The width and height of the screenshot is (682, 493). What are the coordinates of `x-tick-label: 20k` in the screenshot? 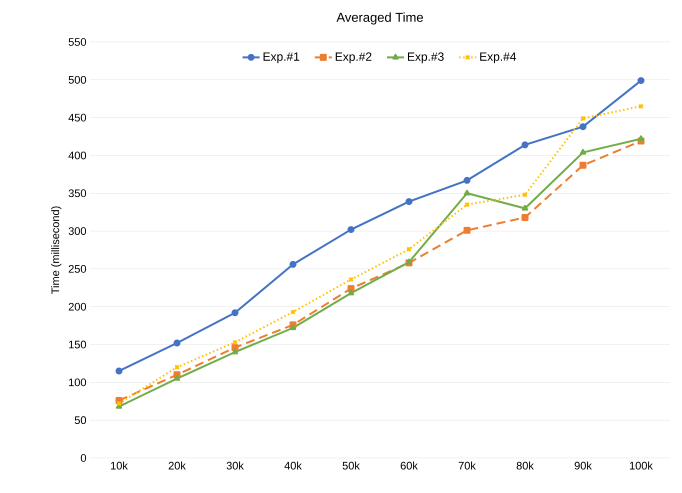 It's located at (177, 466).